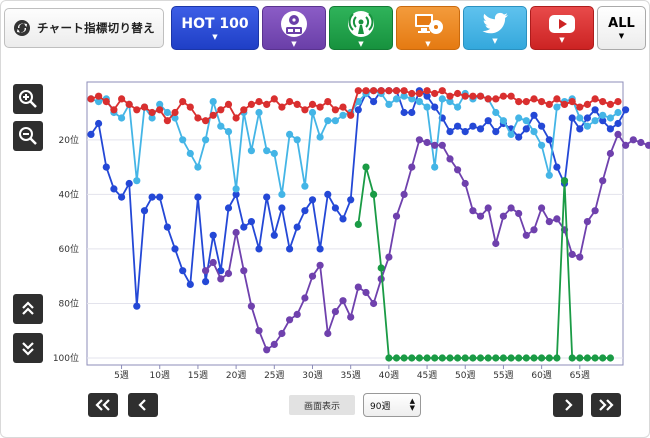  What do you see at coordinates (568, 405) in the screenshot?
I see `next-button` at bounding box center [568, 405].